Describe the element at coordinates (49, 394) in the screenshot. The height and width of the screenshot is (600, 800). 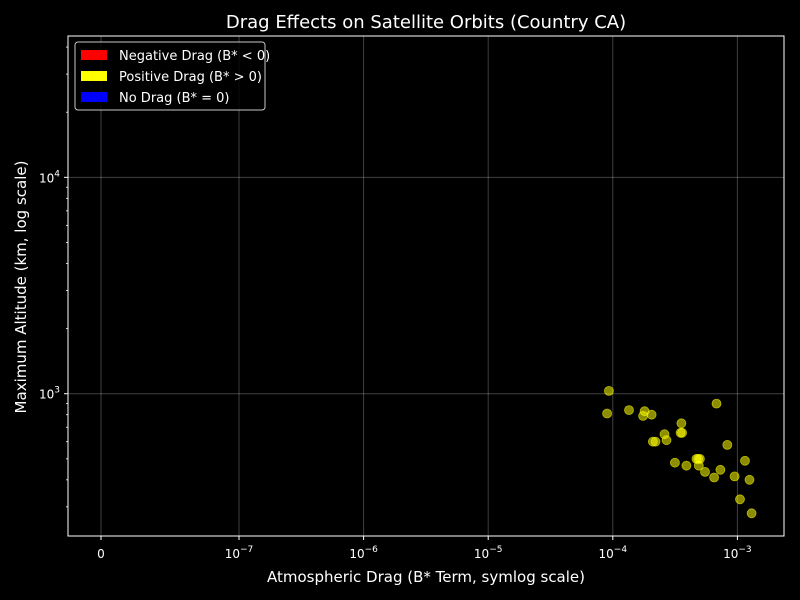
I see `y-tick-label: 10³` at that location.